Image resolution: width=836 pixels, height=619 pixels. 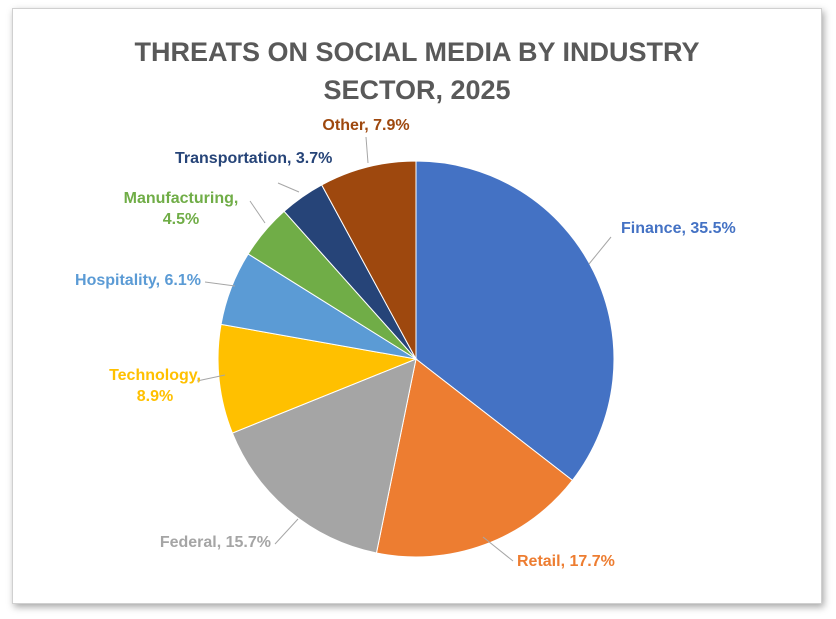 I want to click on data-label-retail: Retail, 17.7%, so click(x=566, y=561).